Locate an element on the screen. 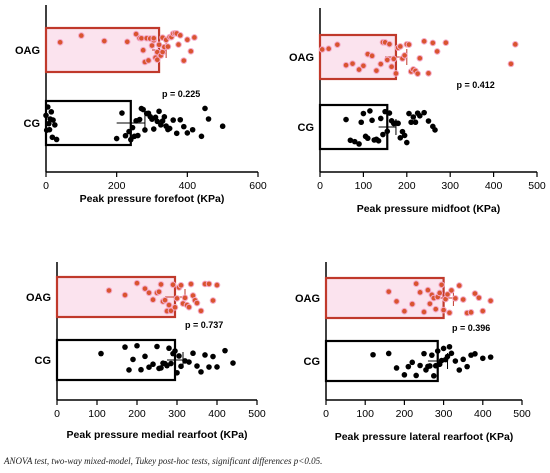 Image resolution: width=550 pixels, height=473 pixels. x-tick-label: 300 is located at coordinates (450, 186).